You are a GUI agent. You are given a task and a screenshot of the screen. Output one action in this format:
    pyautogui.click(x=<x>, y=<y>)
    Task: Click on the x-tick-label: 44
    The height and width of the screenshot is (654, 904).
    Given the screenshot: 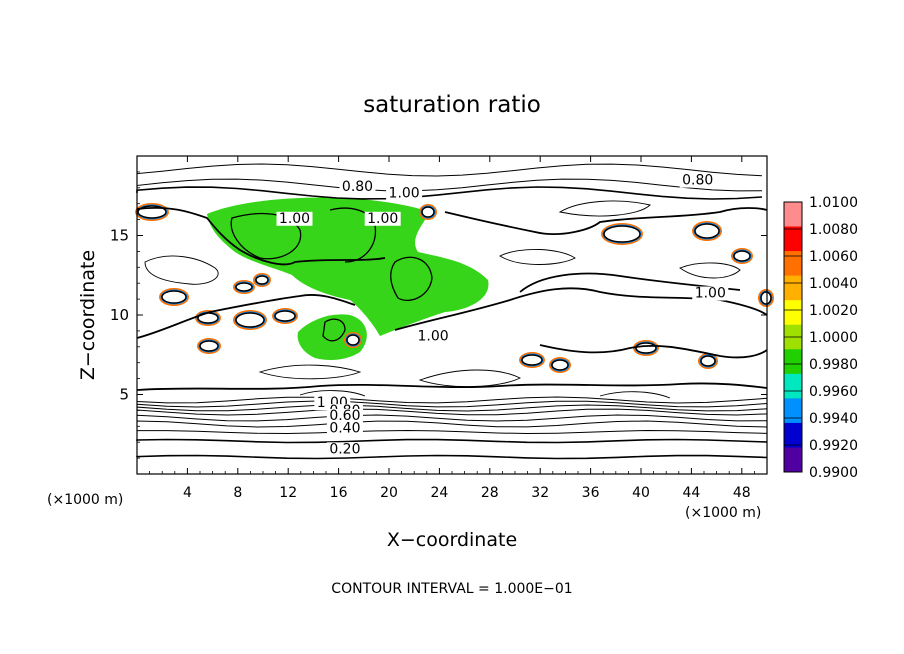 What is the action you would take?
    pyautogui.click(x=691, y=493)
    